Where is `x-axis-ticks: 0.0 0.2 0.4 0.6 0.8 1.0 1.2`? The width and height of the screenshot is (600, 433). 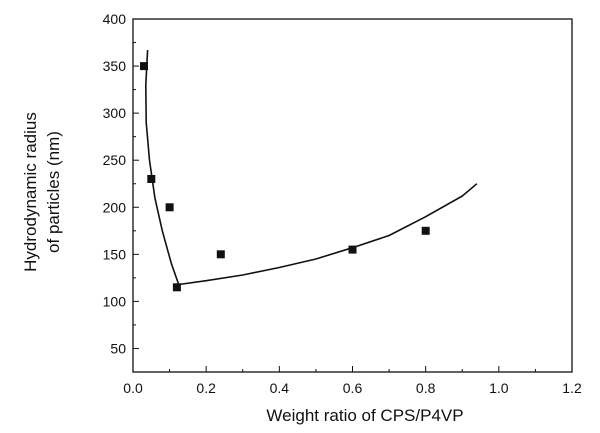 x-axis-ticks: 0.0 0.2 0.4 0.6 0.8 1.0 1.2 is located at coordinates (352, 381).